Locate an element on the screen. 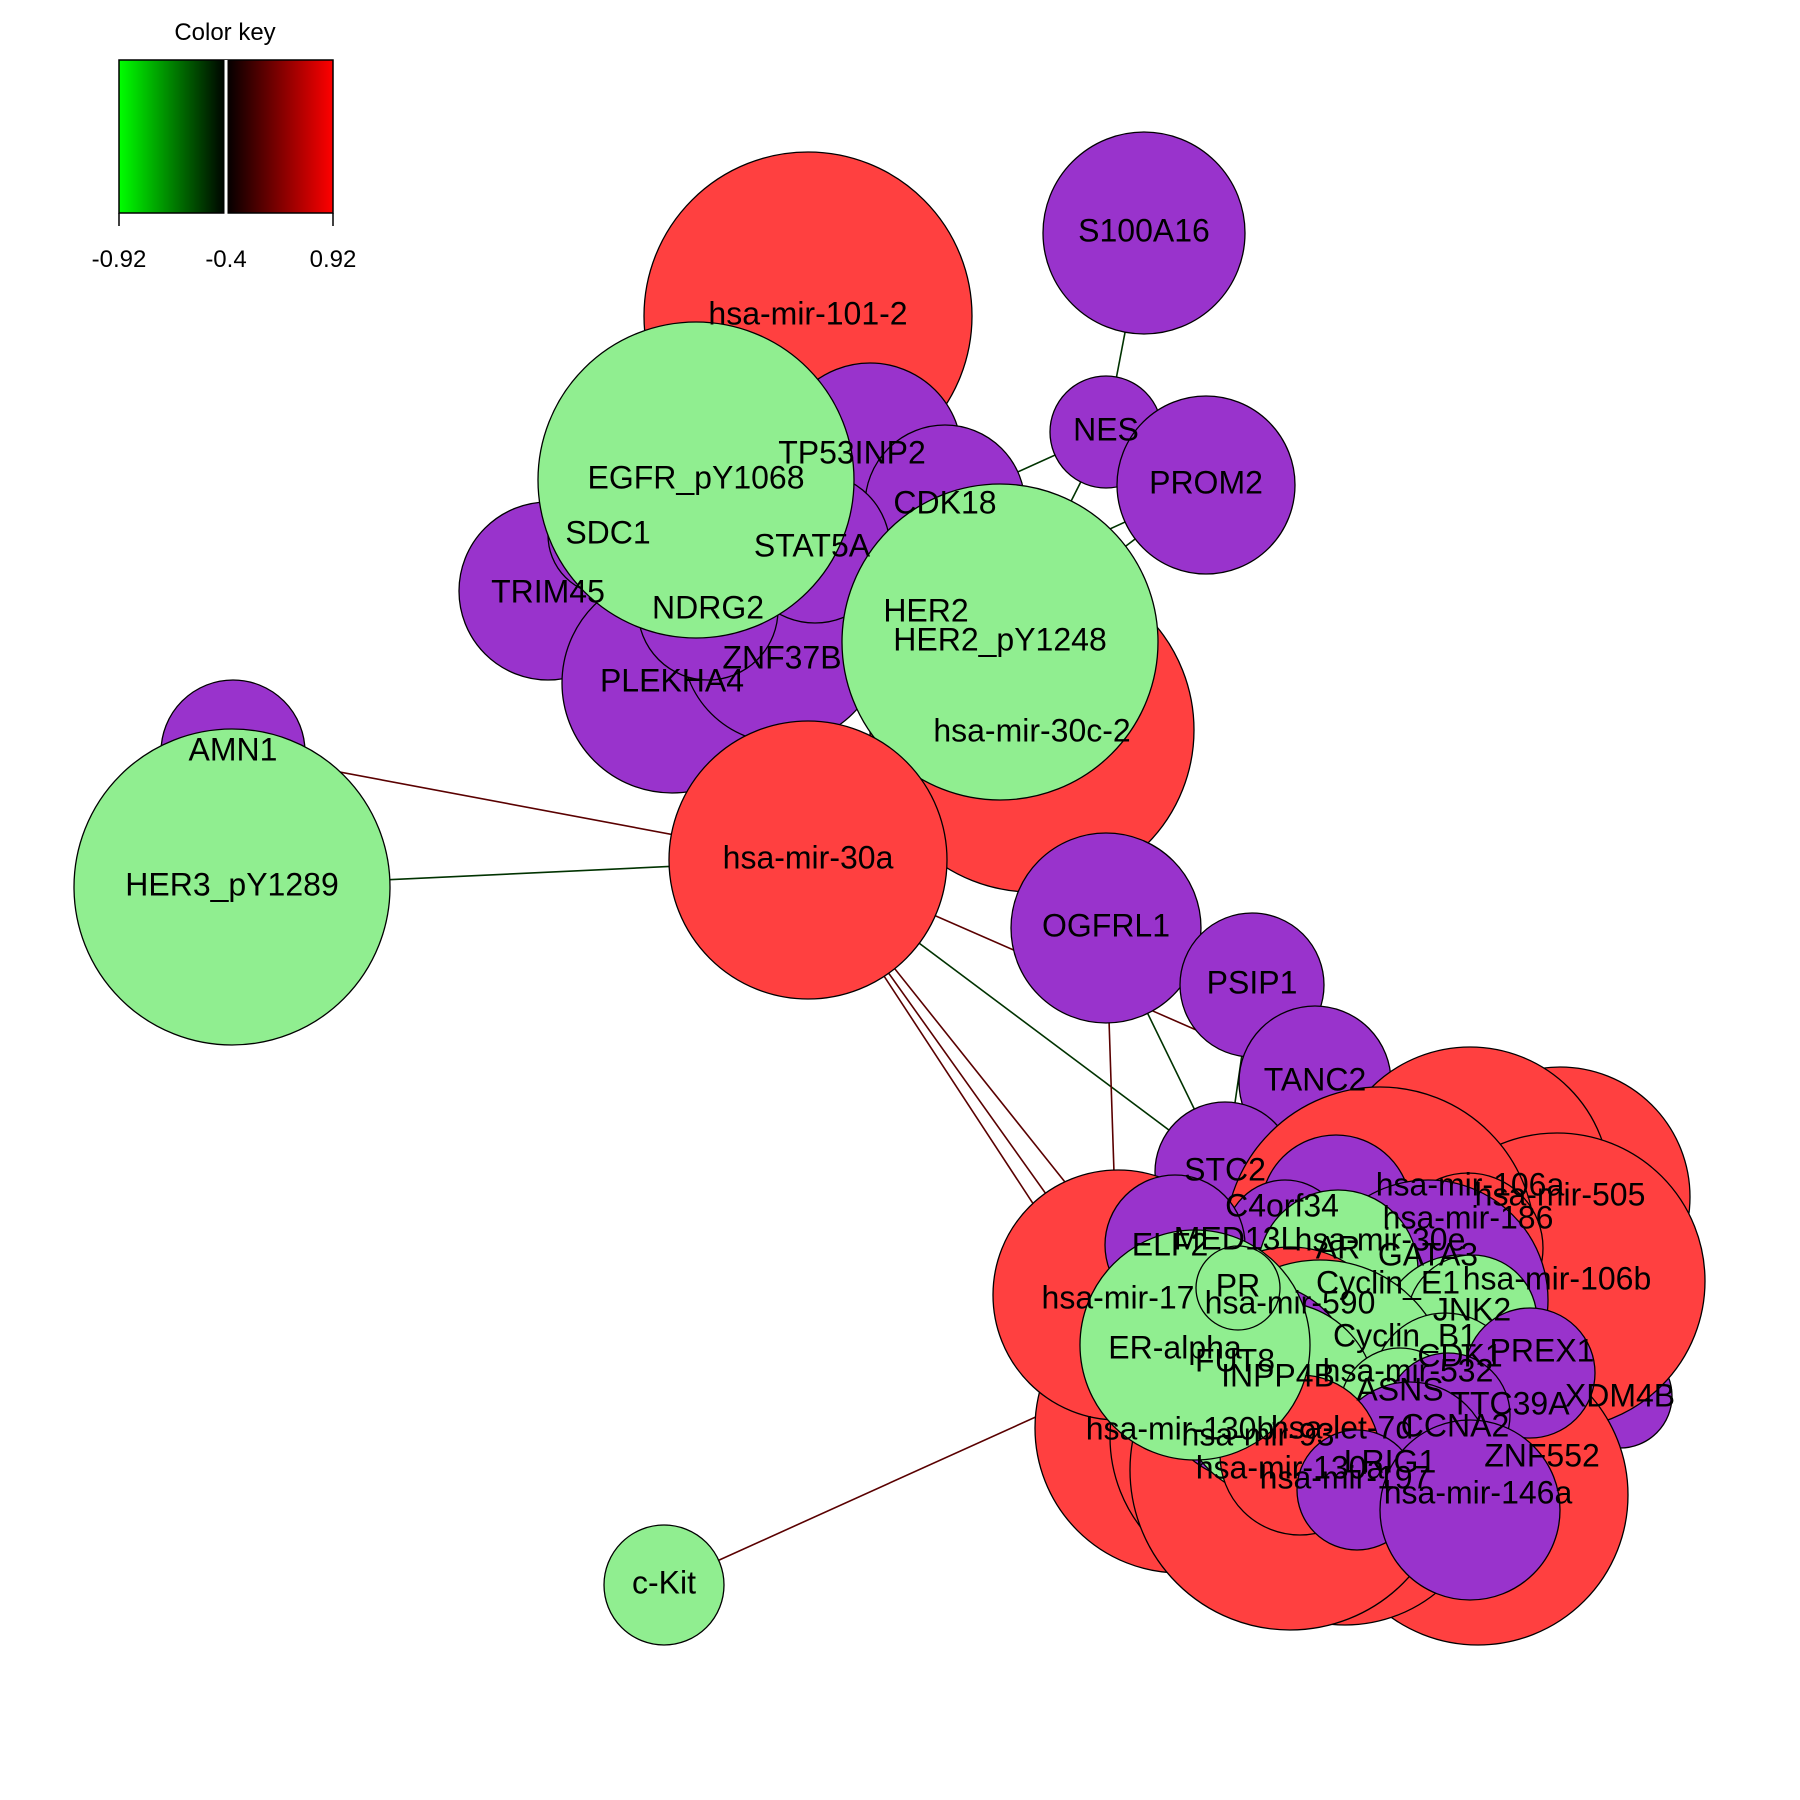 This screenshot has height=1800, width=1800. node-label-ogfrl1: OGFRL1 is located at coordinates (1106, 925).